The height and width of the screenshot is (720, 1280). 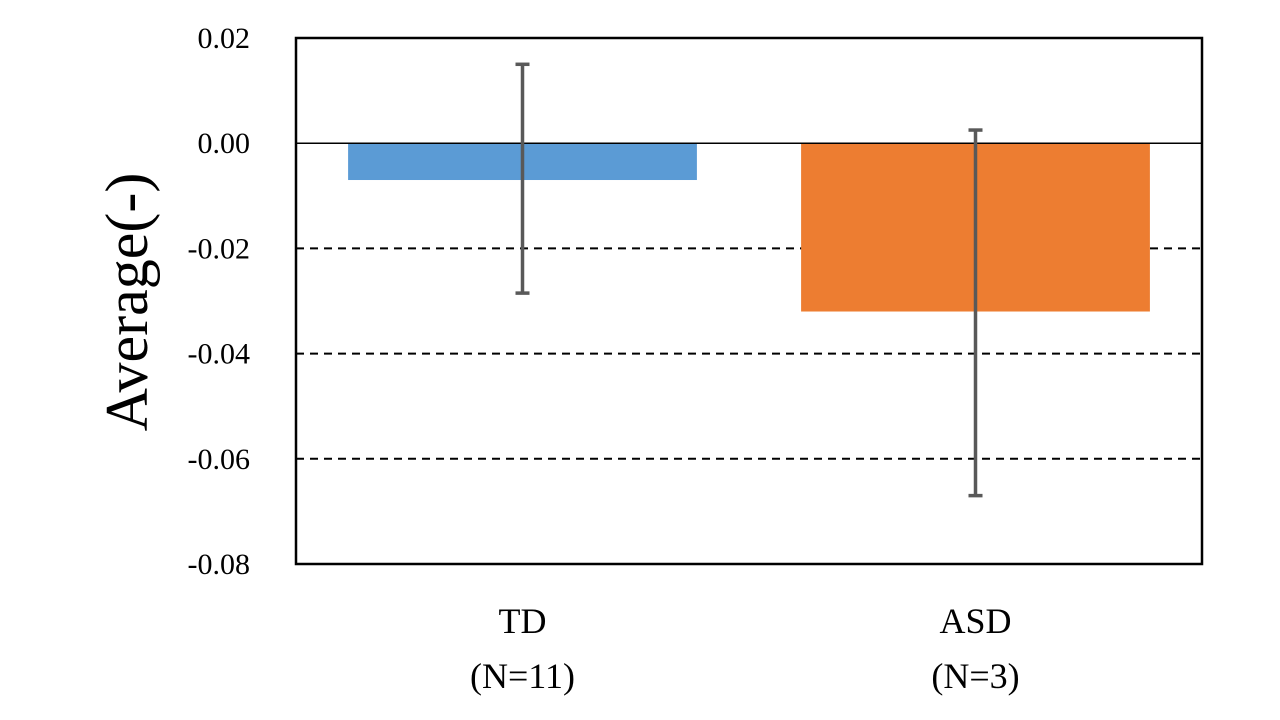 What do you see at coordinates (975, 676) in the screenshot?
I see `category-n-label: (N=3)` at bounding box center [975, 676].